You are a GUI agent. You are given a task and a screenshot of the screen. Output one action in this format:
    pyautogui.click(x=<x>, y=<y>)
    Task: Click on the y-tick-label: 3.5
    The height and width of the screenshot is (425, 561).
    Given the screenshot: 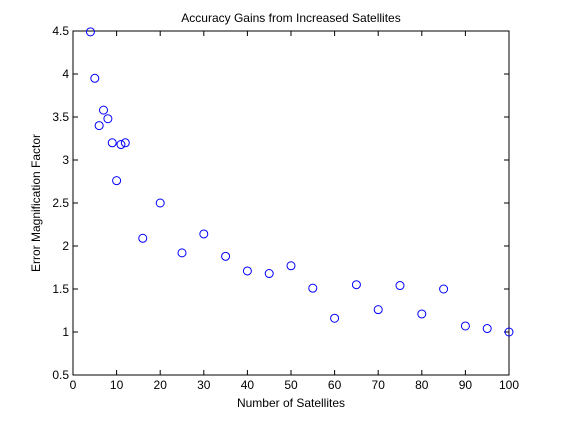 What is the action you would take?
    pyautogui.click(x=60, y=117)
    